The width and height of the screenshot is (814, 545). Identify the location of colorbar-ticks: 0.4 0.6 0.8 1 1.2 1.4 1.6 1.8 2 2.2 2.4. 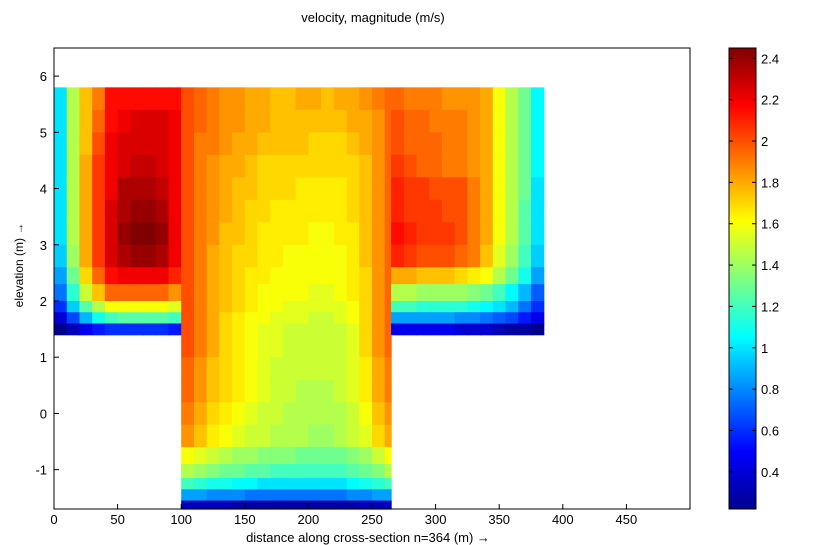
(754, 265).